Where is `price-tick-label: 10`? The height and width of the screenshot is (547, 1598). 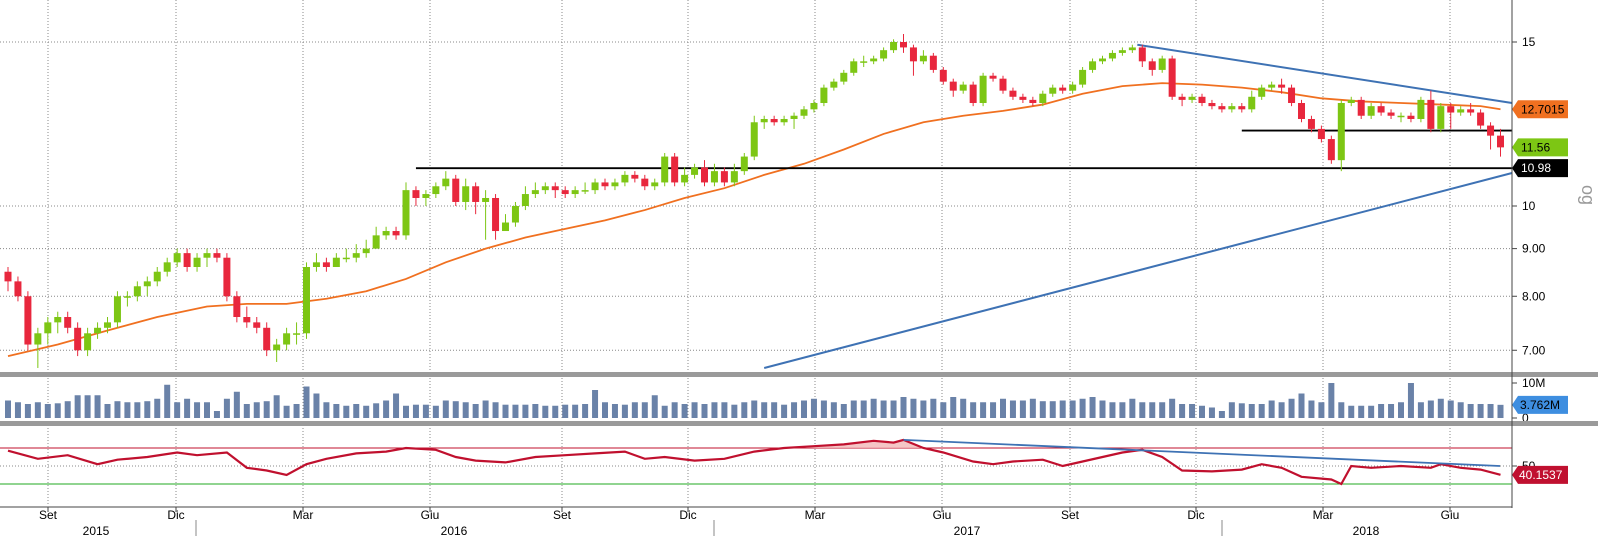
price-tick-label: 10 is located at coordinates (1529, 206).